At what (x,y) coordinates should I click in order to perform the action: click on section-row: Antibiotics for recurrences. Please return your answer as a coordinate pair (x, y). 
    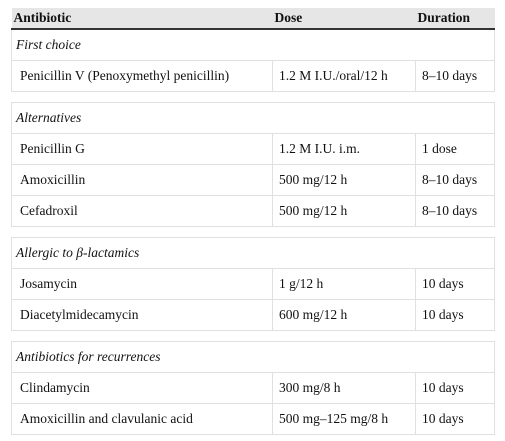
    Looking at the image, I should click on (253, 357).